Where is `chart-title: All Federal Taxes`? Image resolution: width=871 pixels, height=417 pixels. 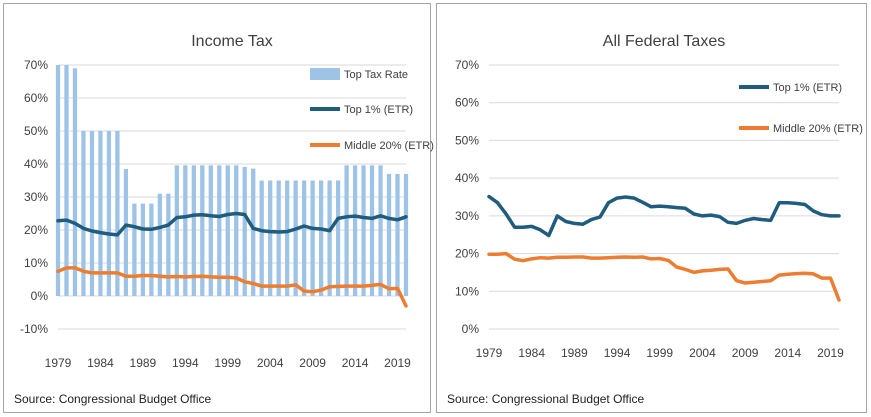
chart-title: All Federal Taxes is located at coordinates (664, 41).